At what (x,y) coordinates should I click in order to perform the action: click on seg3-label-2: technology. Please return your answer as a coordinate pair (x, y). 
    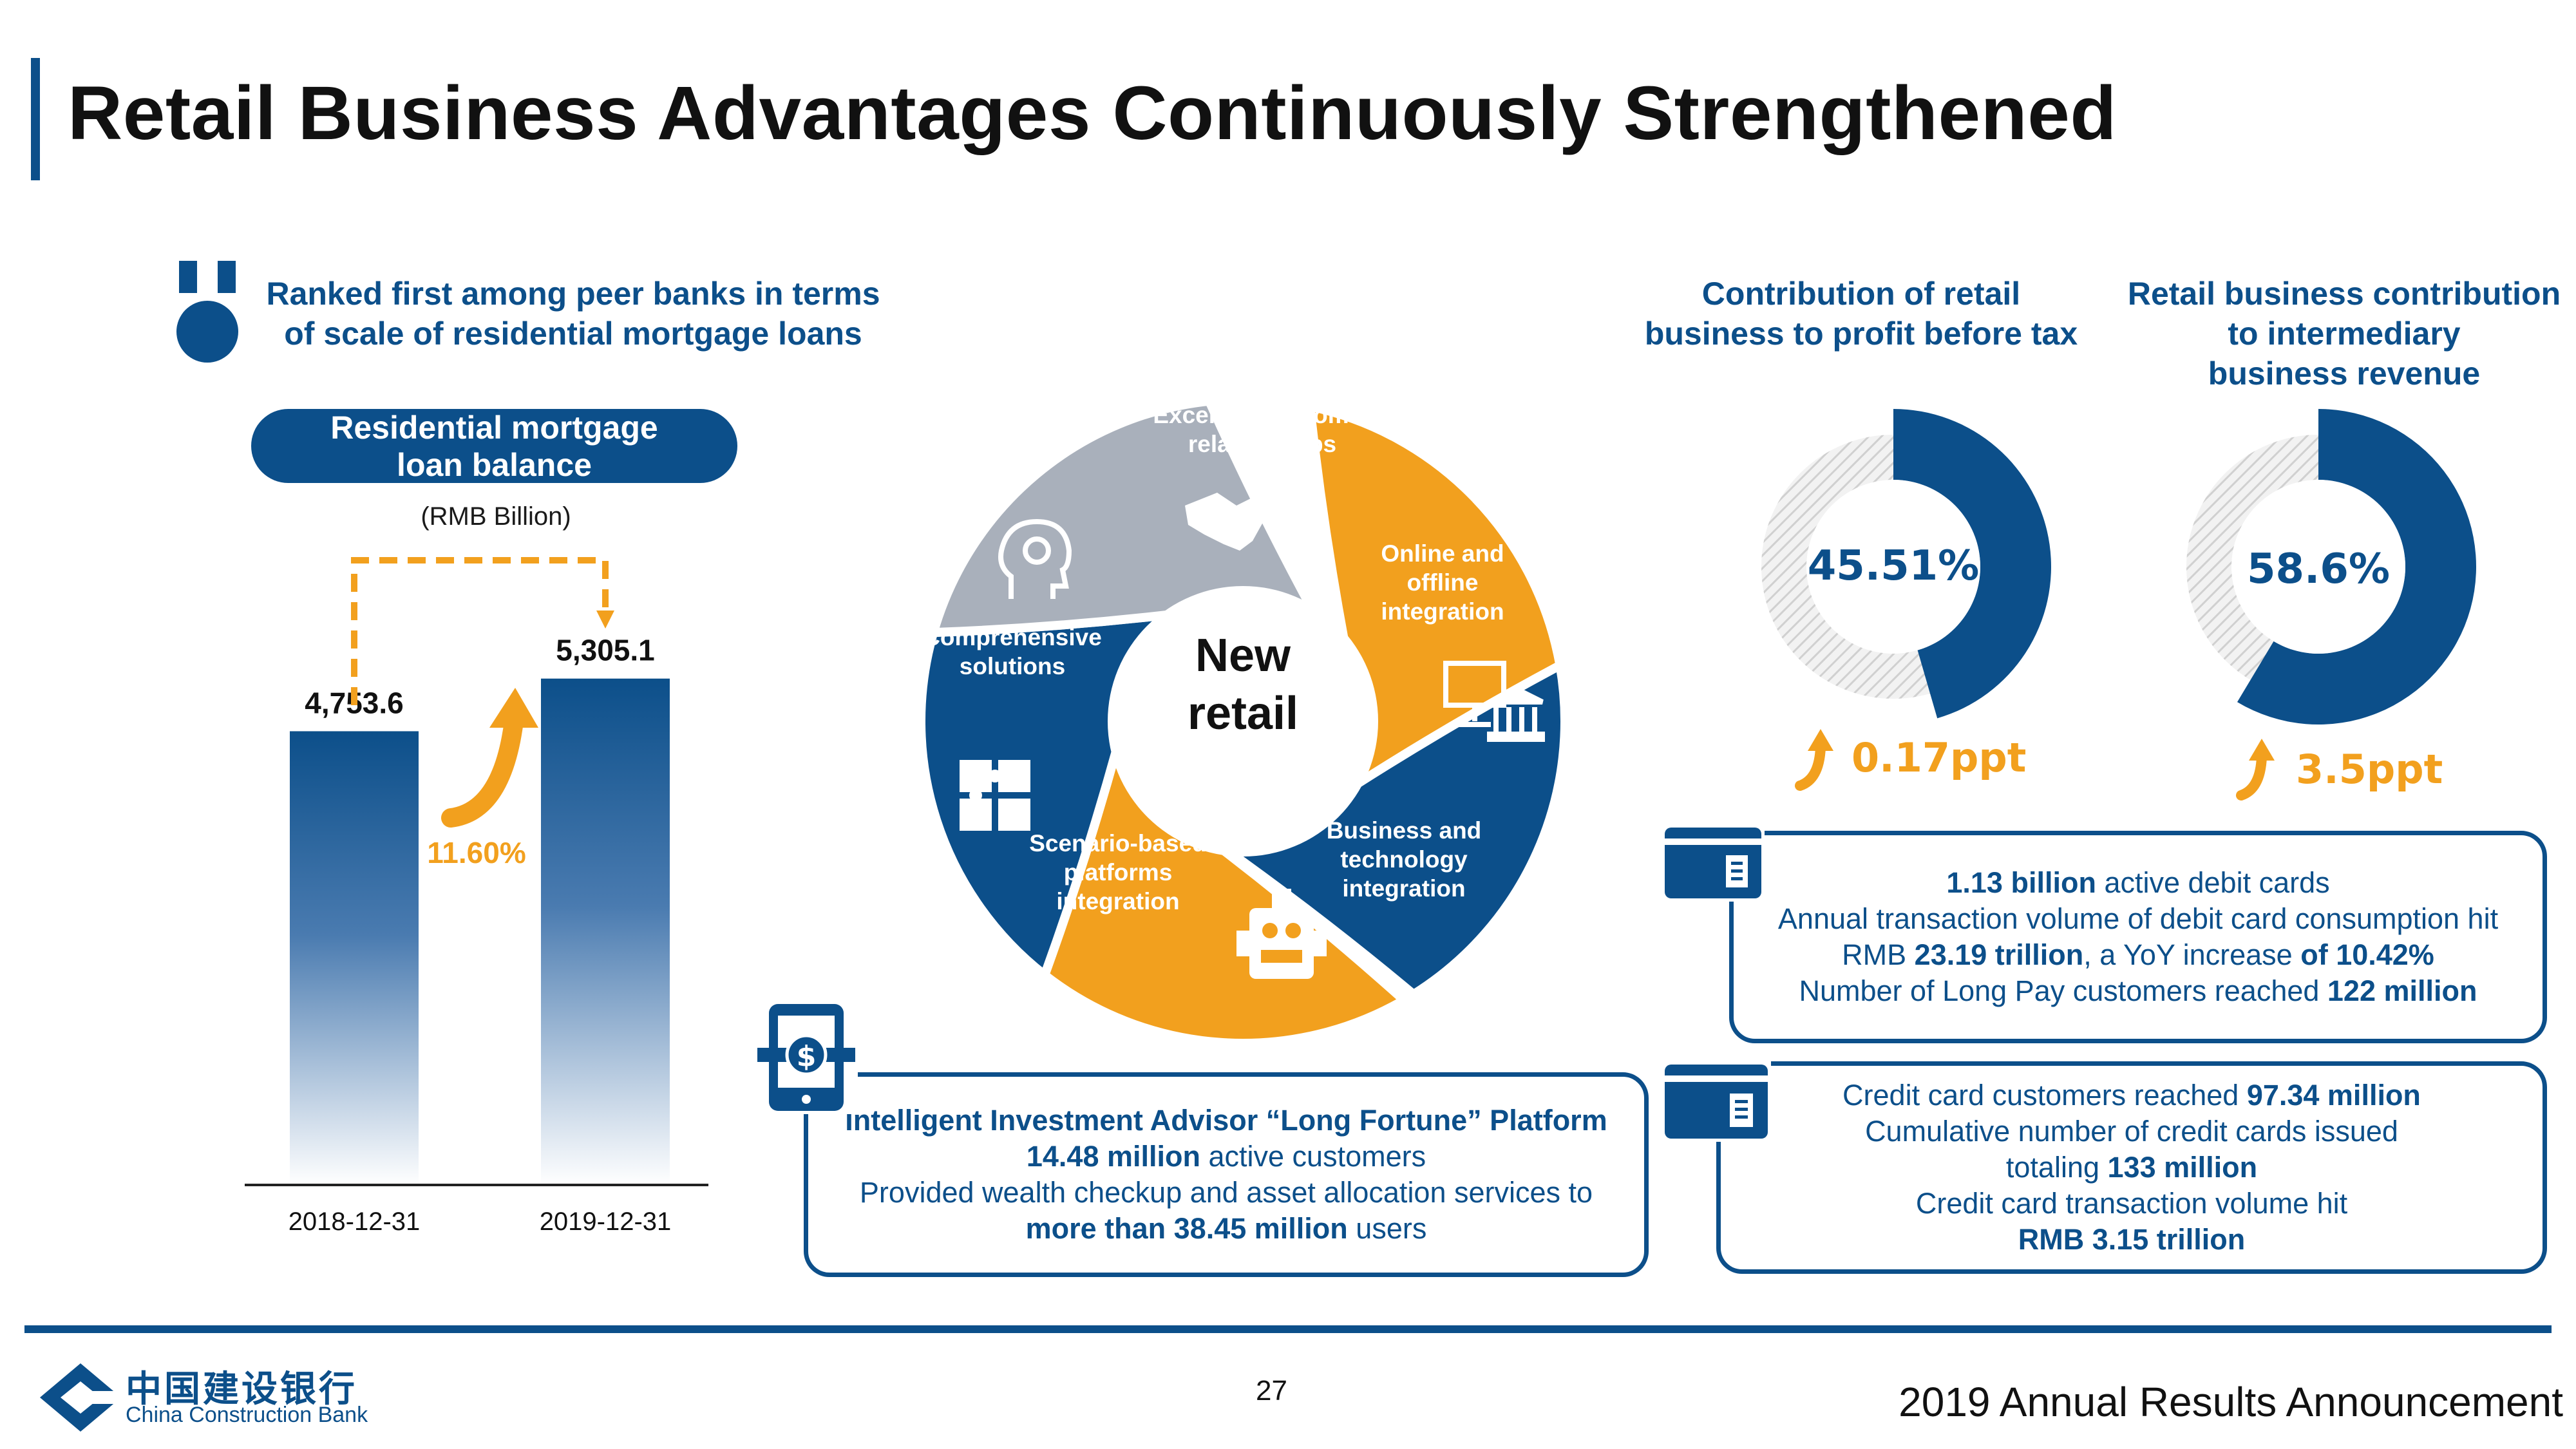
    Looking at the image, I should click on (1404, 859).